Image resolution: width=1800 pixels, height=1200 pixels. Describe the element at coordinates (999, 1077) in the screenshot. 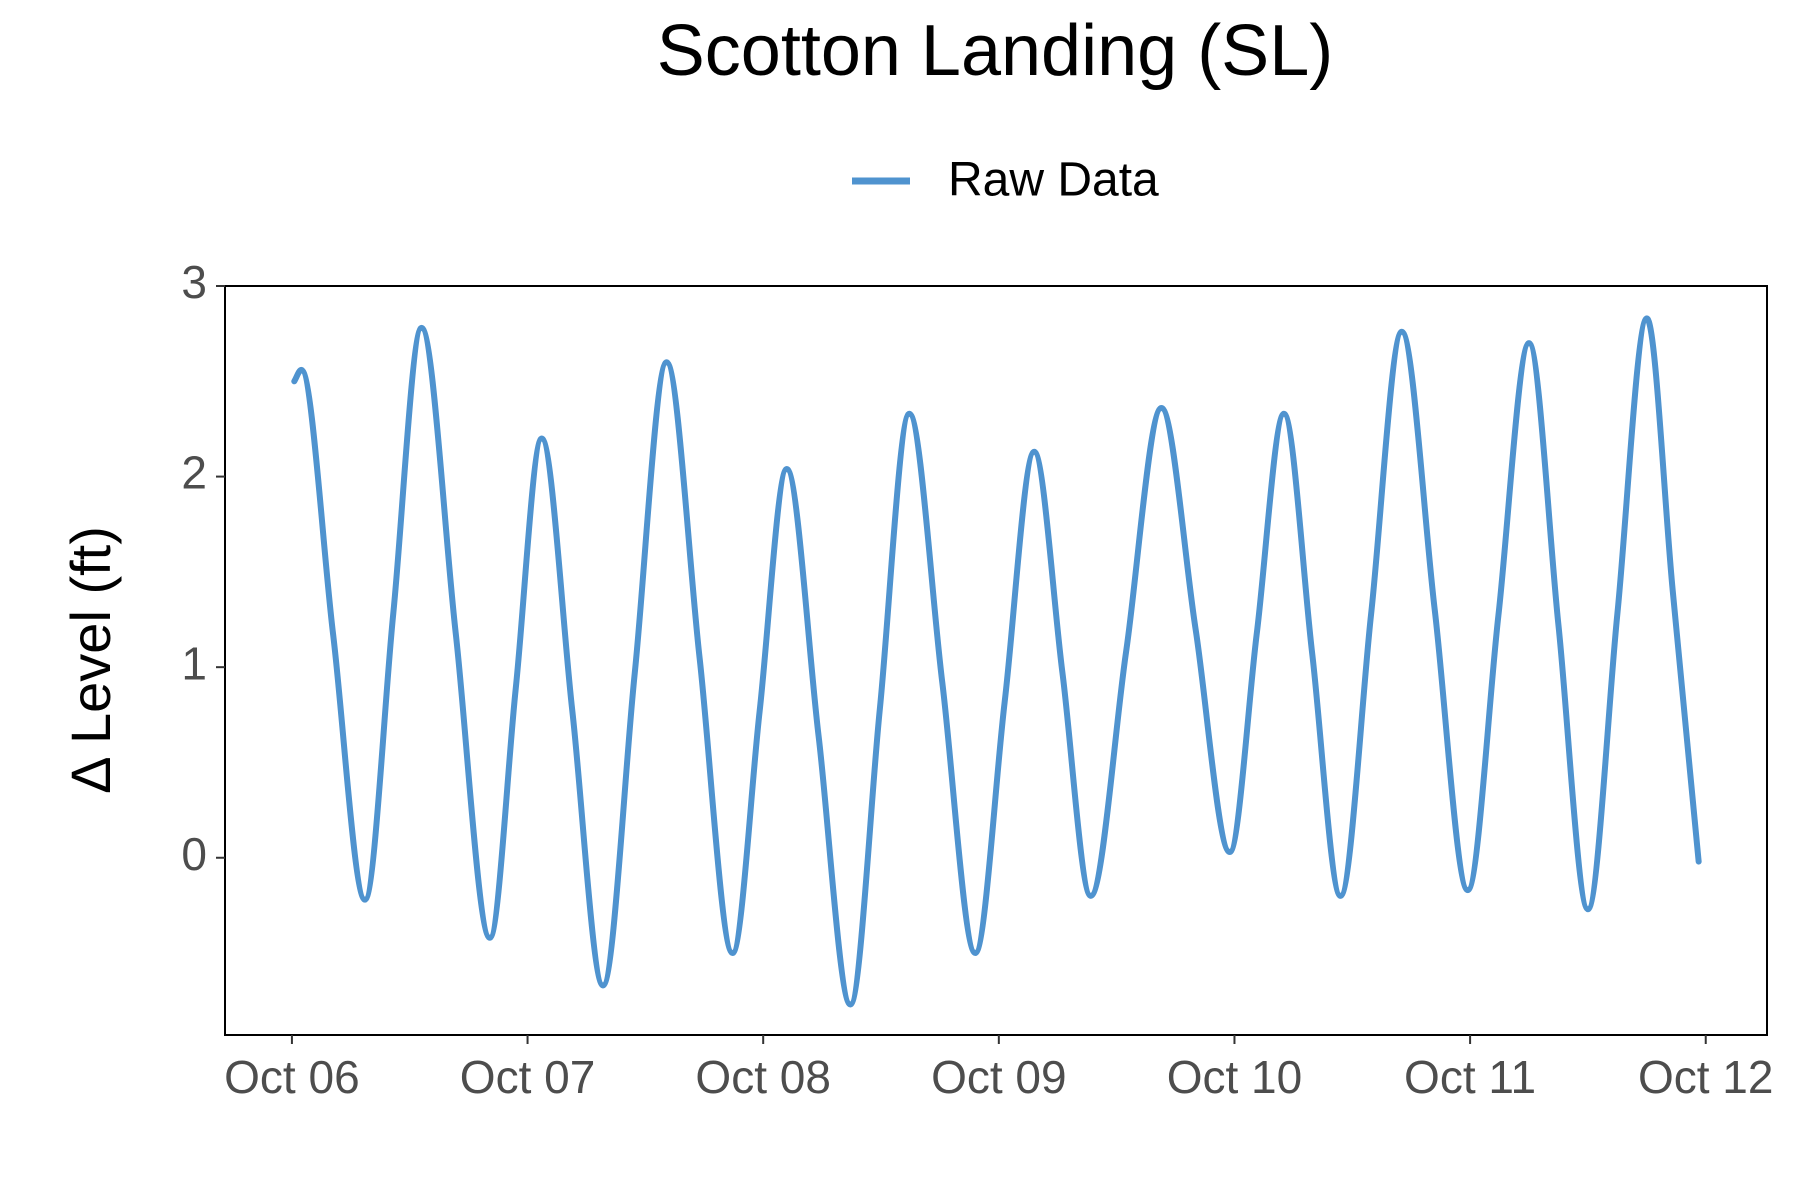

I see `x-tick-label: Oct 09` at that location.